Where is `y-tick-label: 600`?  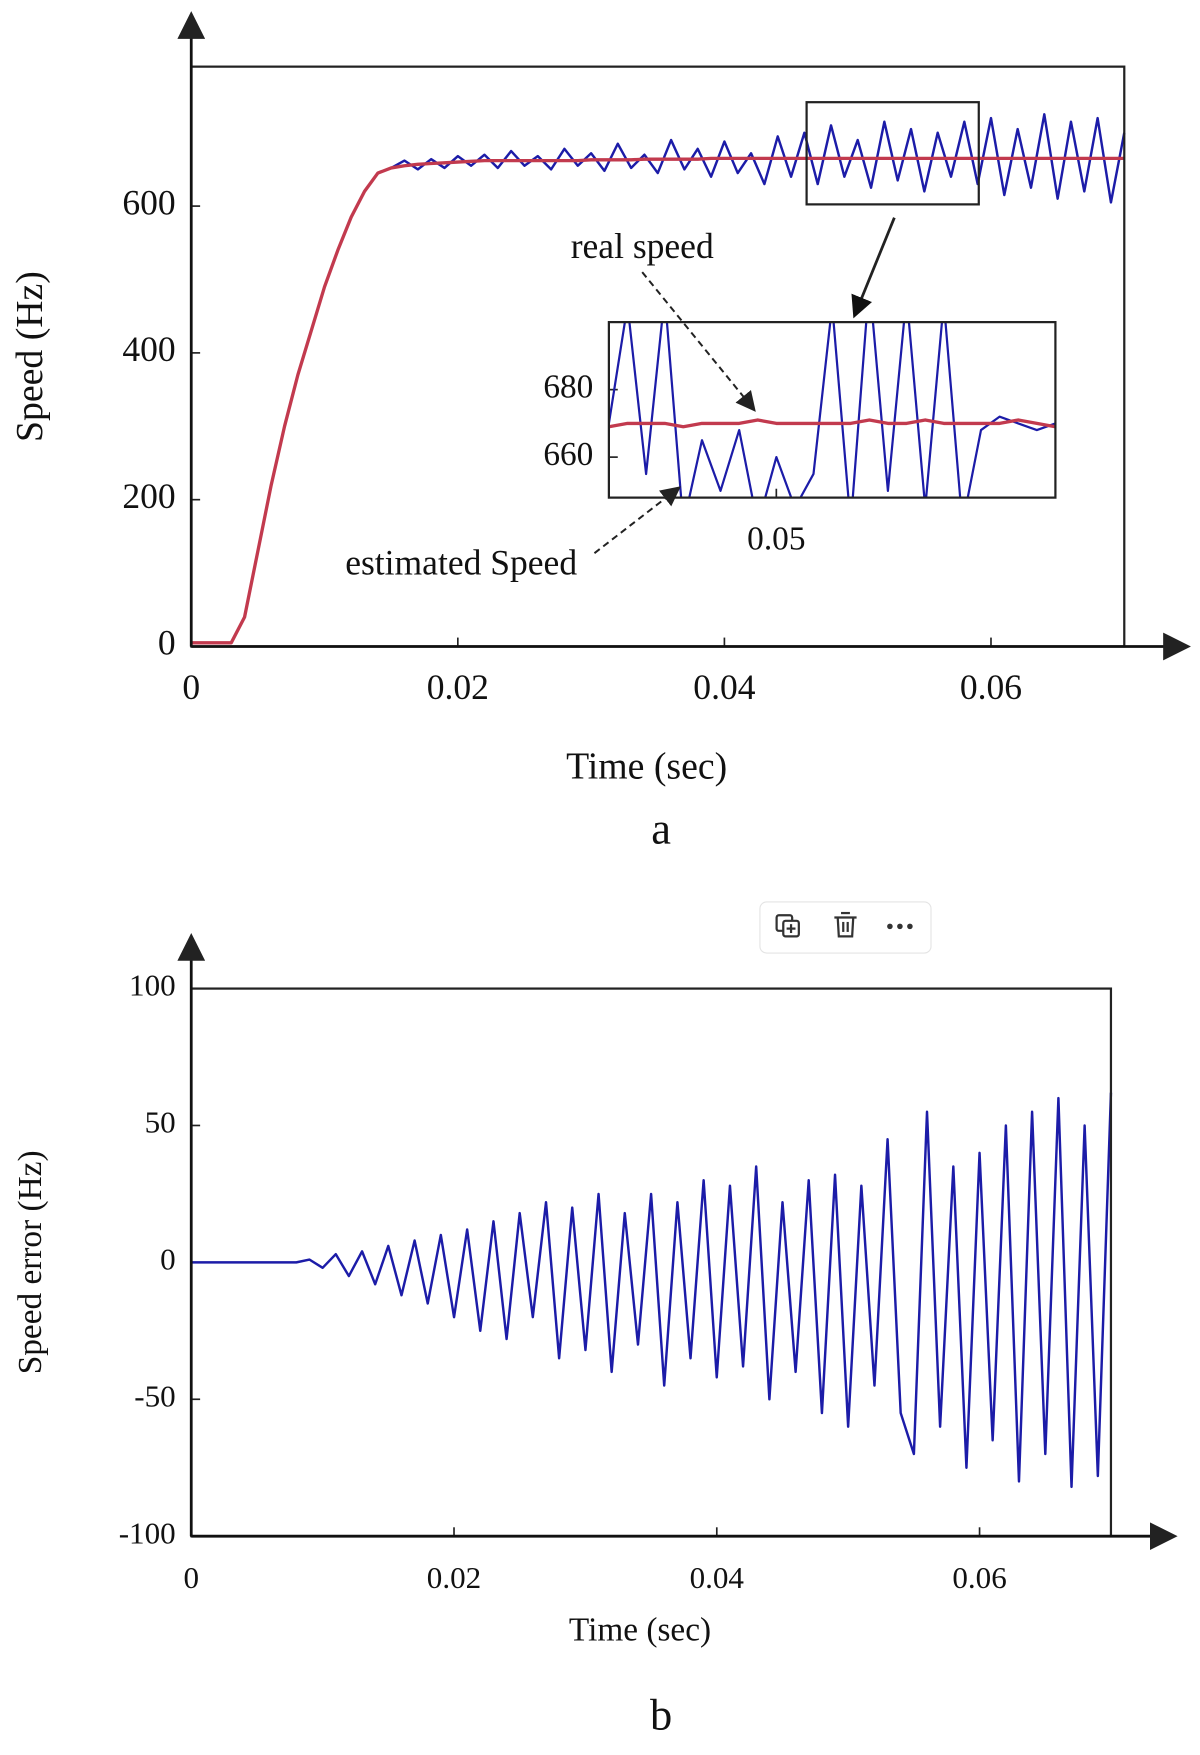
y-tick-label: 600 is located at coordinates (148, 202).